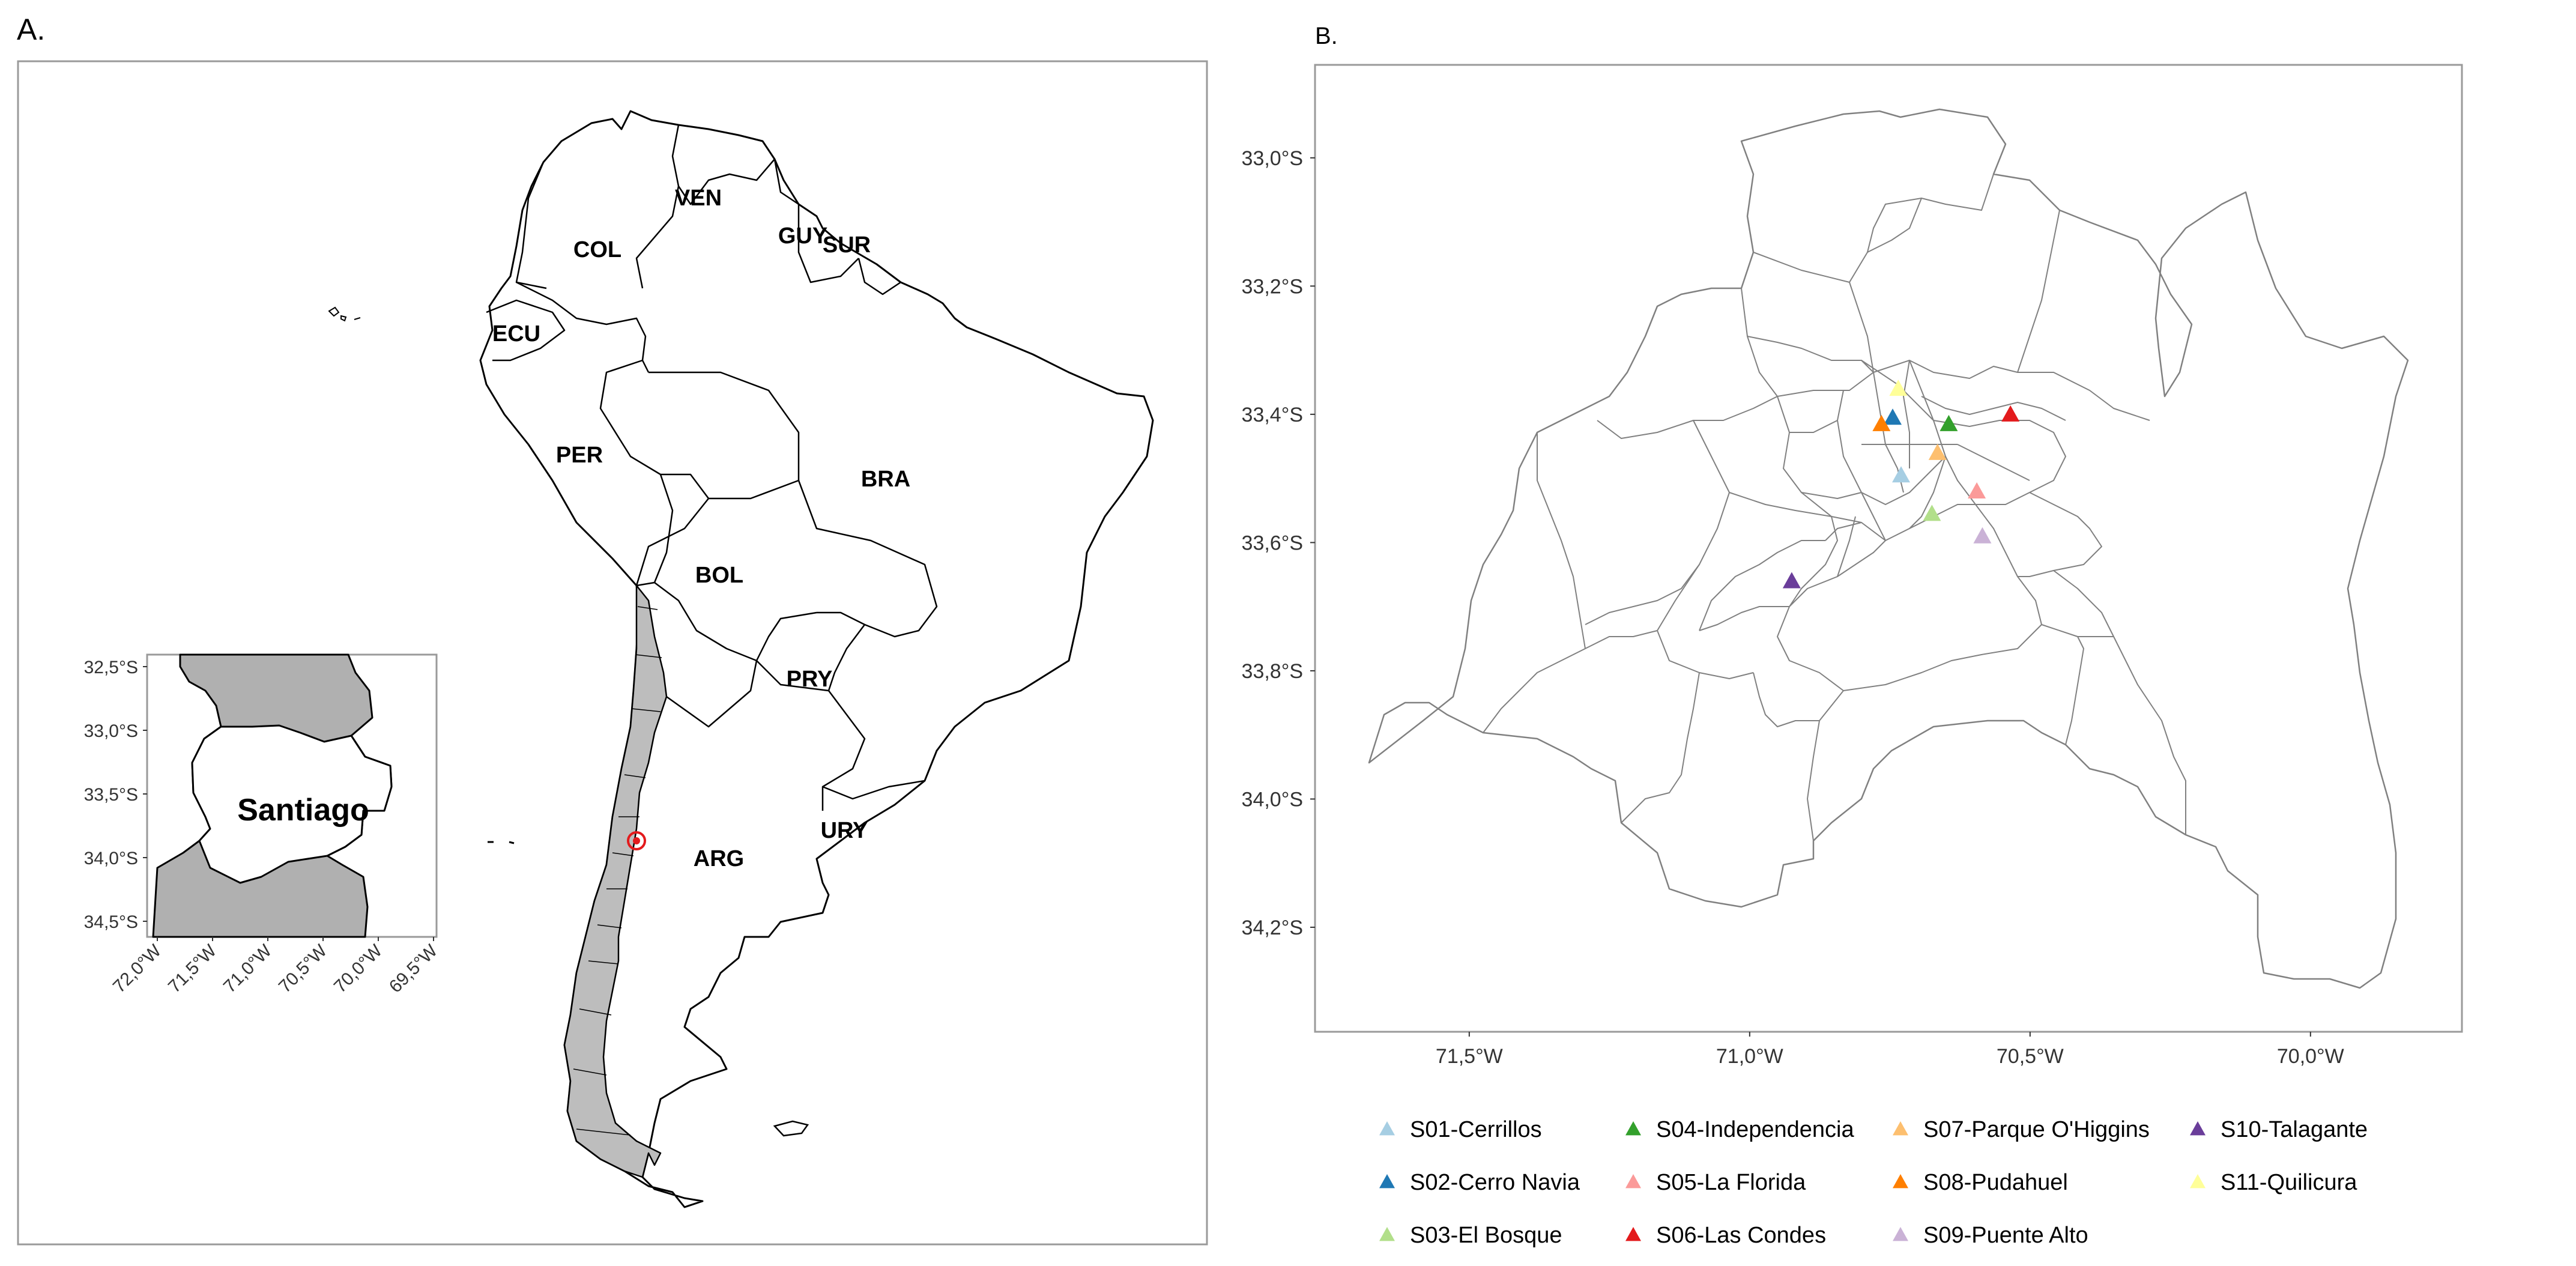 The height and width of the screenshot is (1266, 2576). Describe the element at coordinates (1949, 422) in the screenshot. I see `station-marker-s04` at that location.